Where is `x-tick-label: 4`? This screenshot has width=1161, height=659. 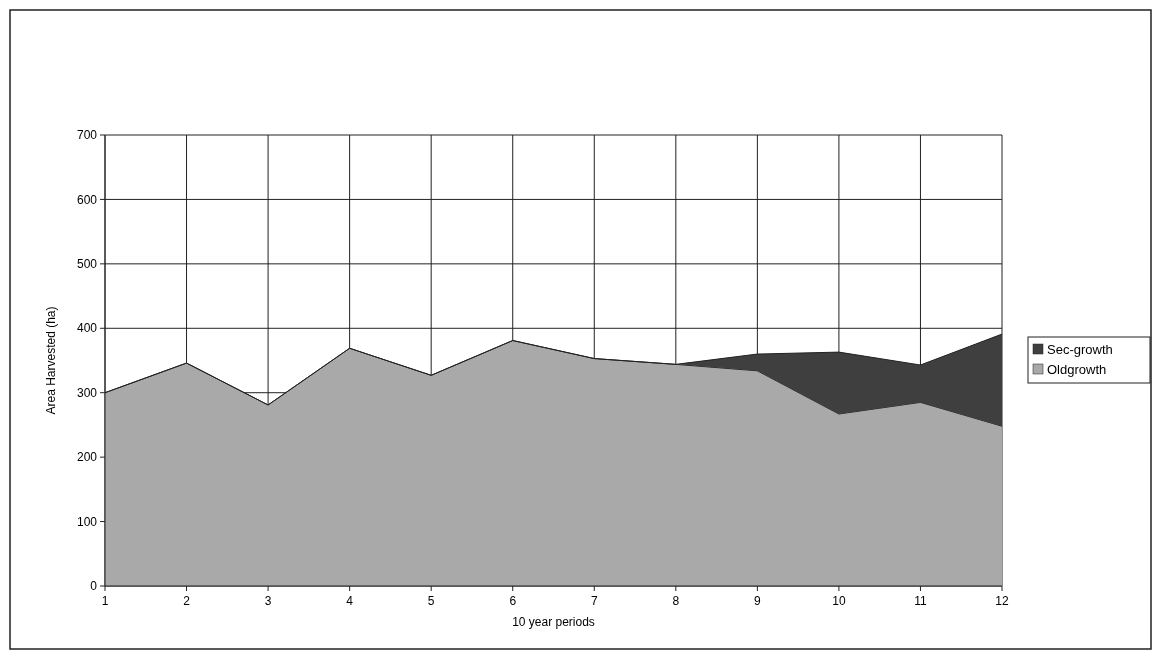
x-tick-label: 4 is located at coordinates (350, 601).